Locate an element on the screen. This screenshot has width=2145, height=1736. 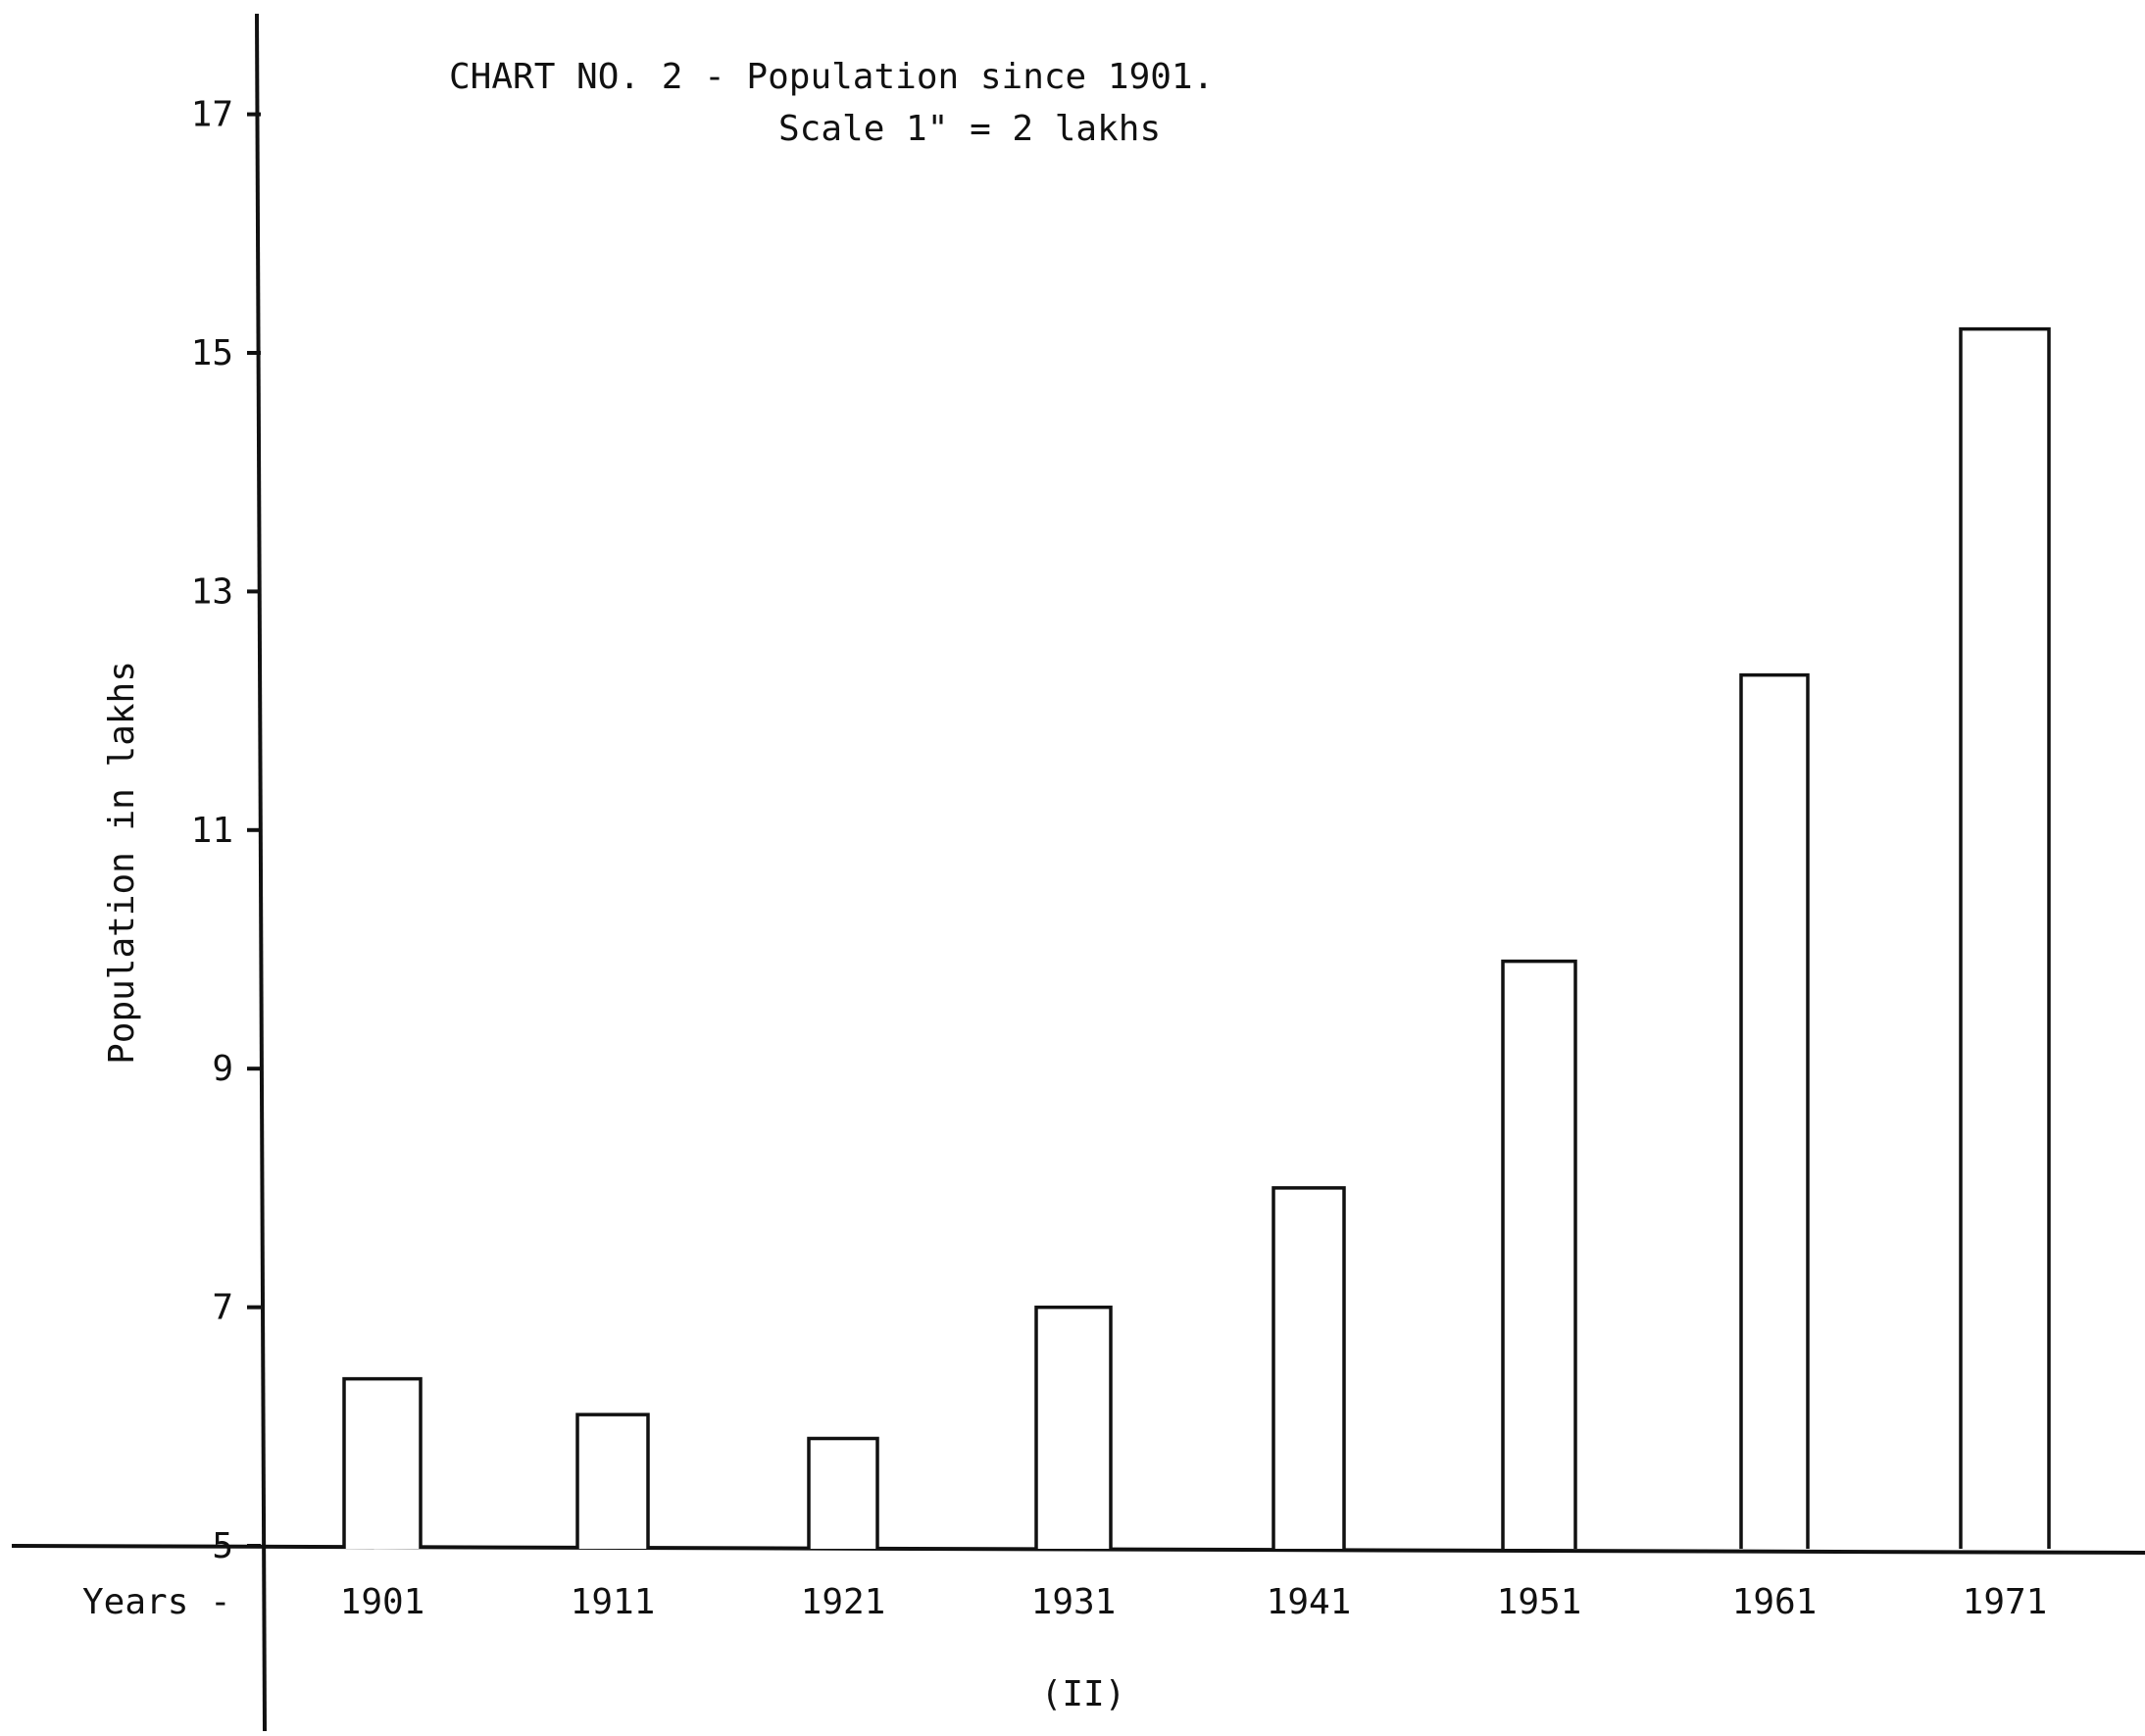
bar-1931 is located at coordinates (1074, 1427).